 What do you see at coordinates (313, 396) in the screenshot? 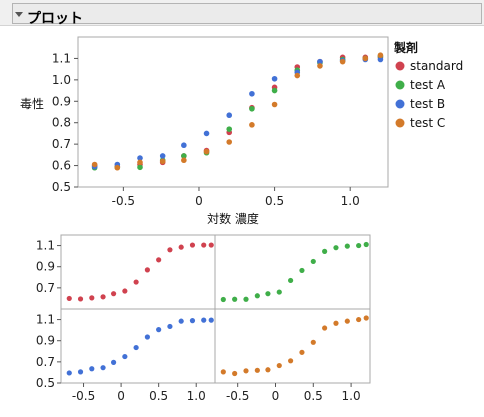
I see `grid-x-tick-label-c1-2: 0.5` at bounding box center [313, 396].